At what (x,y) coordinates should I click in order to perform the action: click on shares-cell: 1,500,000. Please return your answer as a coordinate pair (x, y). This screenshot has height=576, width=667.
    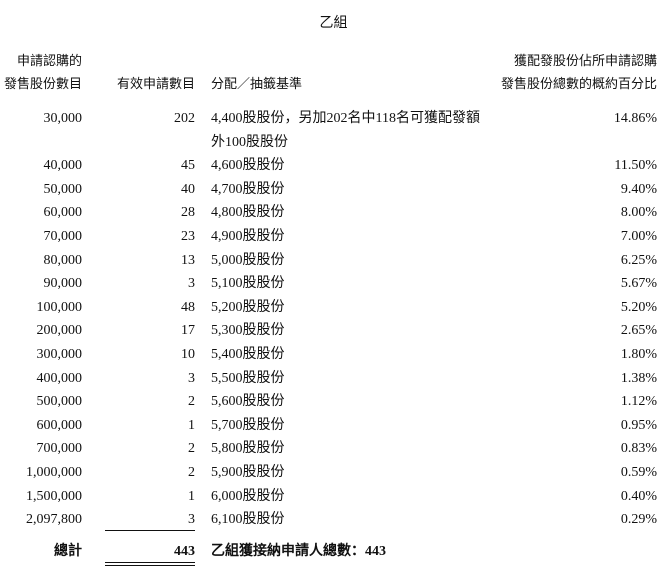
    Looking at the image, I should click on (54, 496).